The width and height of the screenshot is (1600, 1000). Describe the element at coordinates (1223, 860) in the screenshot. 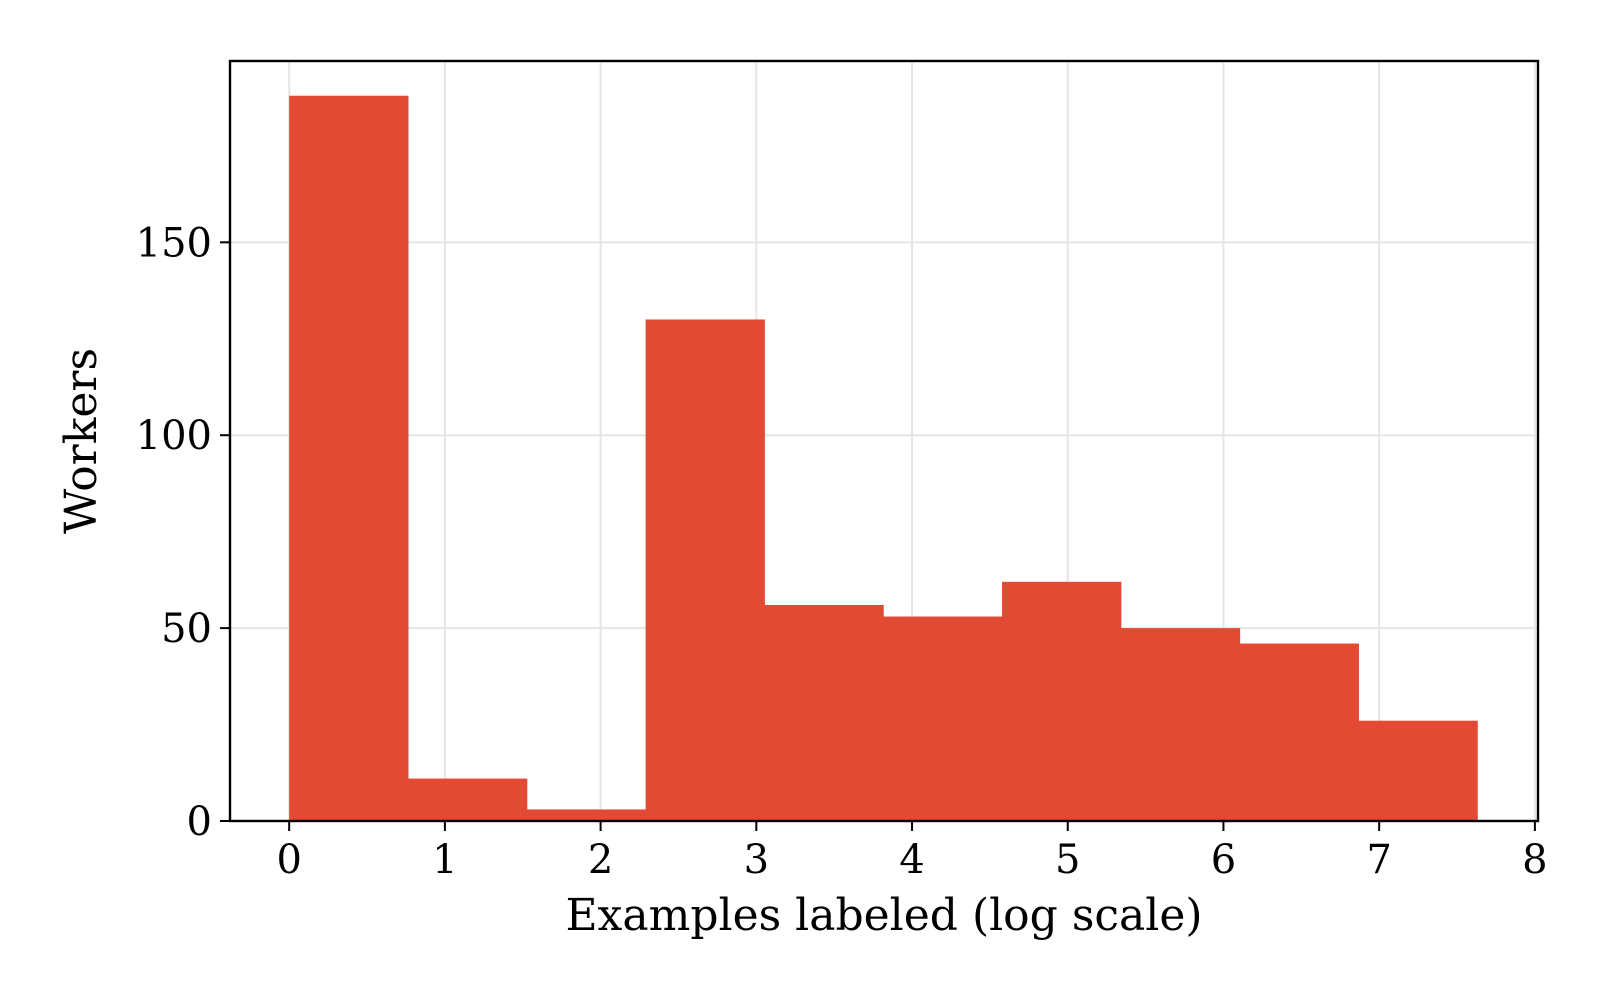

I see `x-tick-label-6: 6` at that location.